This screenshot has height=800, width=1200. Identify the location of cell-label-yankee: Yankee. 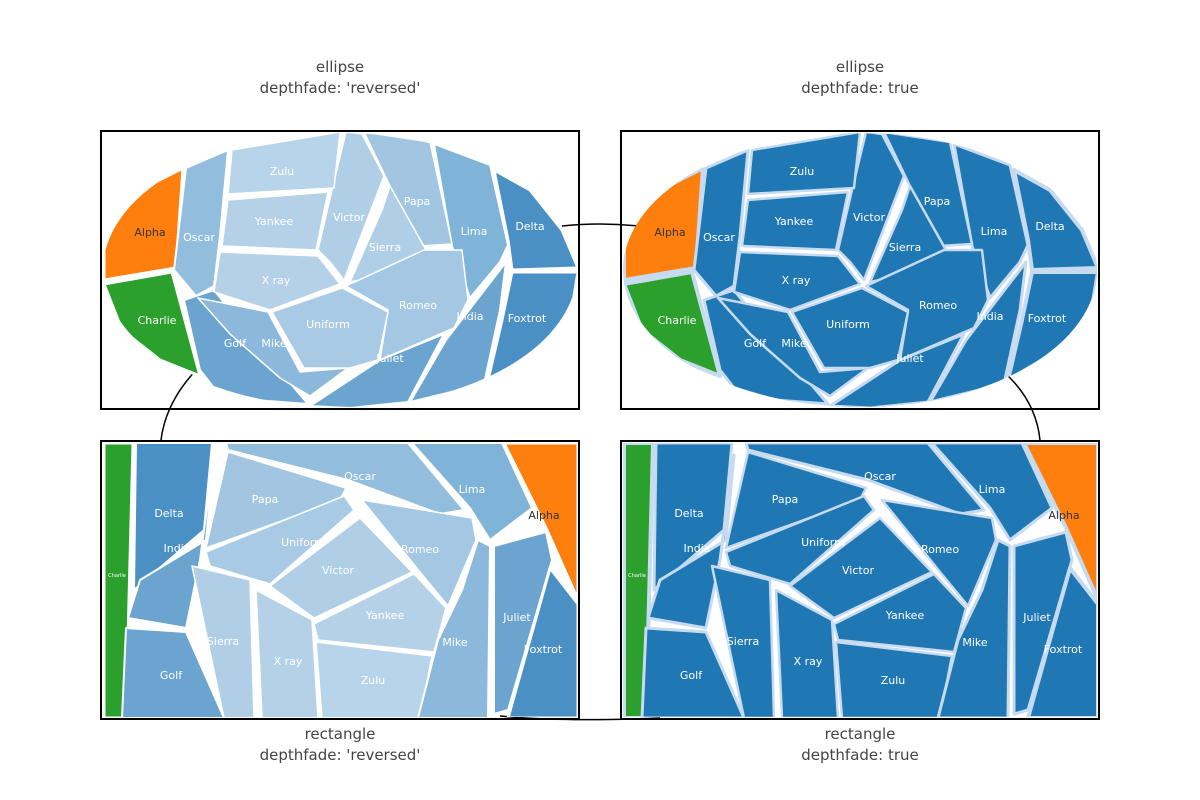
(274, 221).